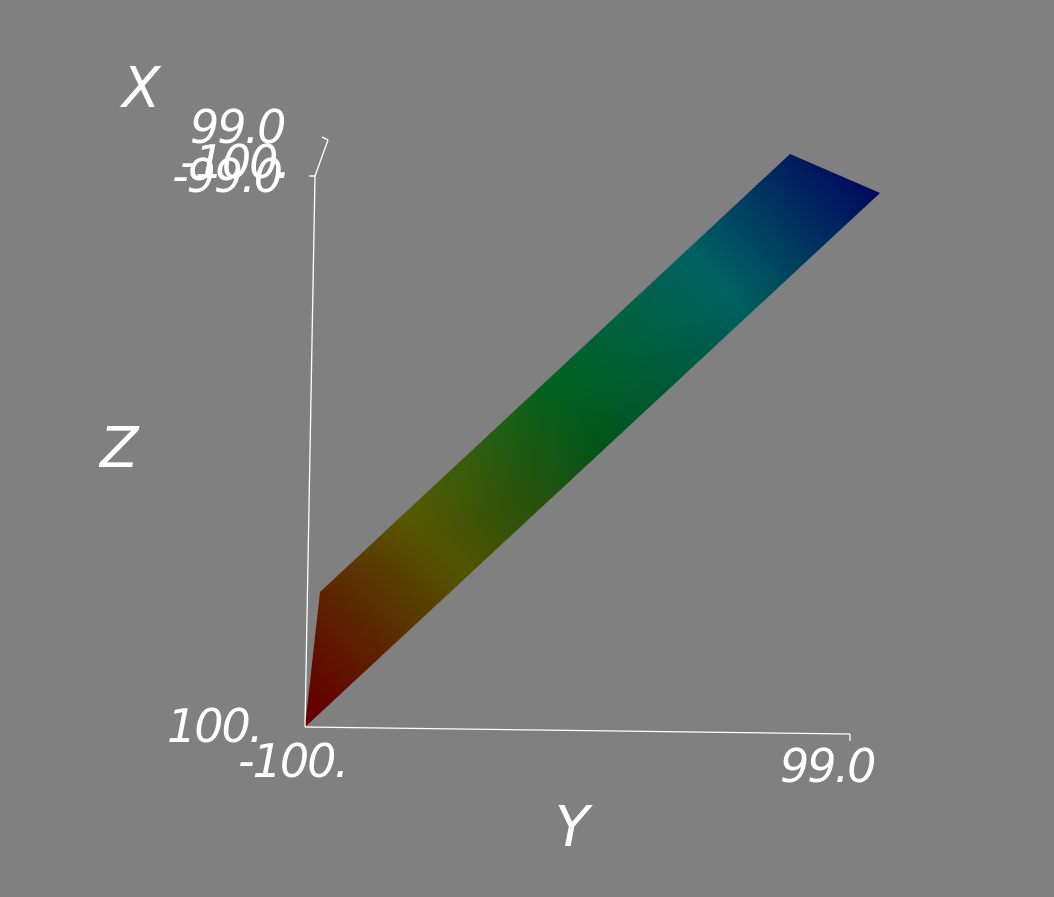 The image size is (1054, 897). I want to click on x-tick-max: 99.0, so click(237, 127).